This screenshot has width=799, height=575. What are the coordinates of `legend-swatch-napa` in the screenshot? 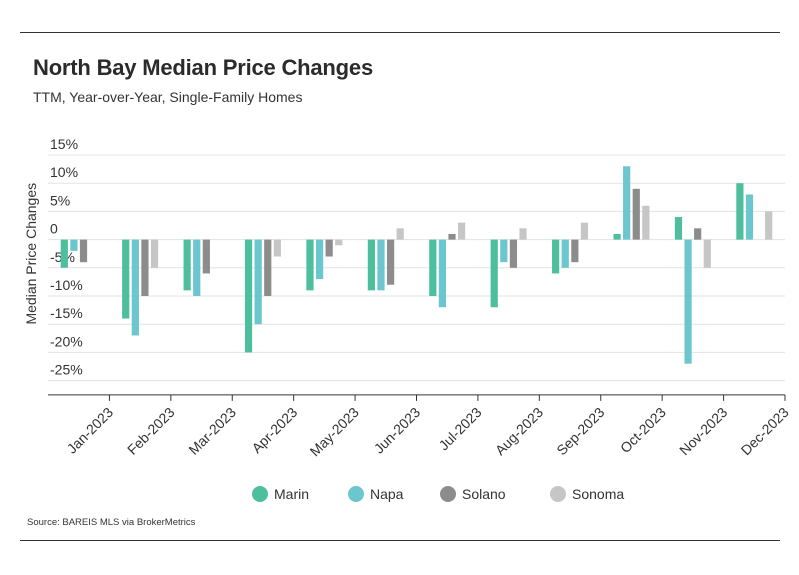 It's located at (356, 494).